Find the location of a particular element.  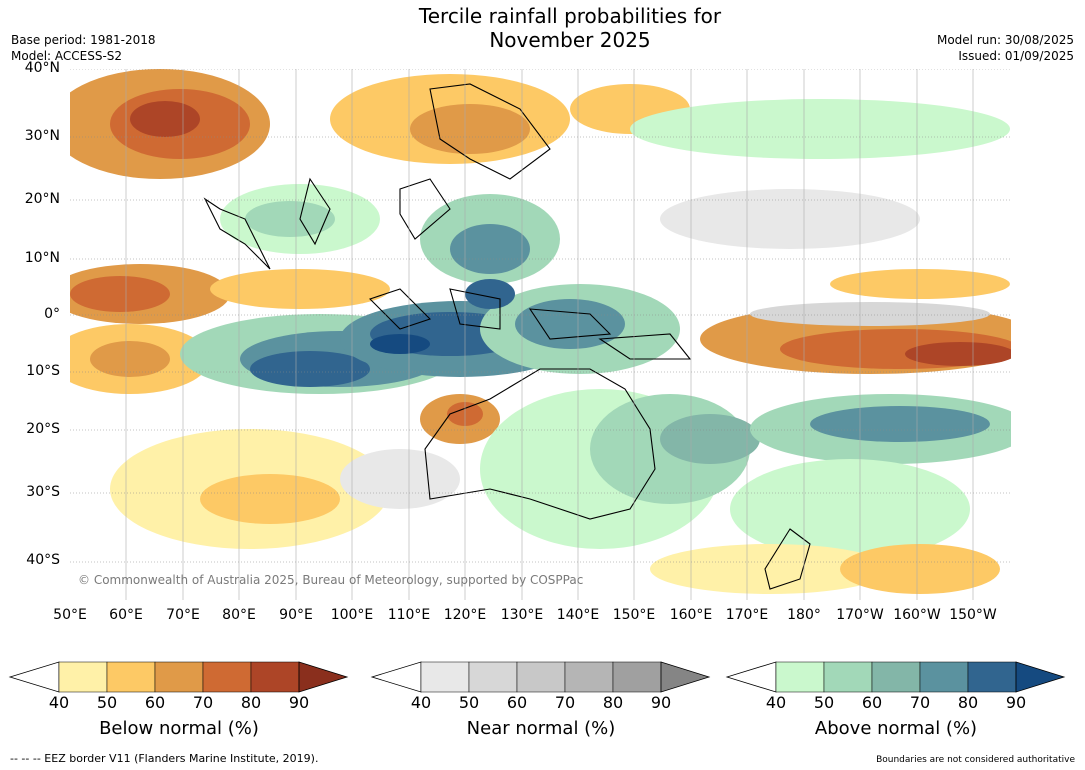

model-info: Base period: 1981-2018 Model: ACCESS-S2 is located at coordinates (83, 48).